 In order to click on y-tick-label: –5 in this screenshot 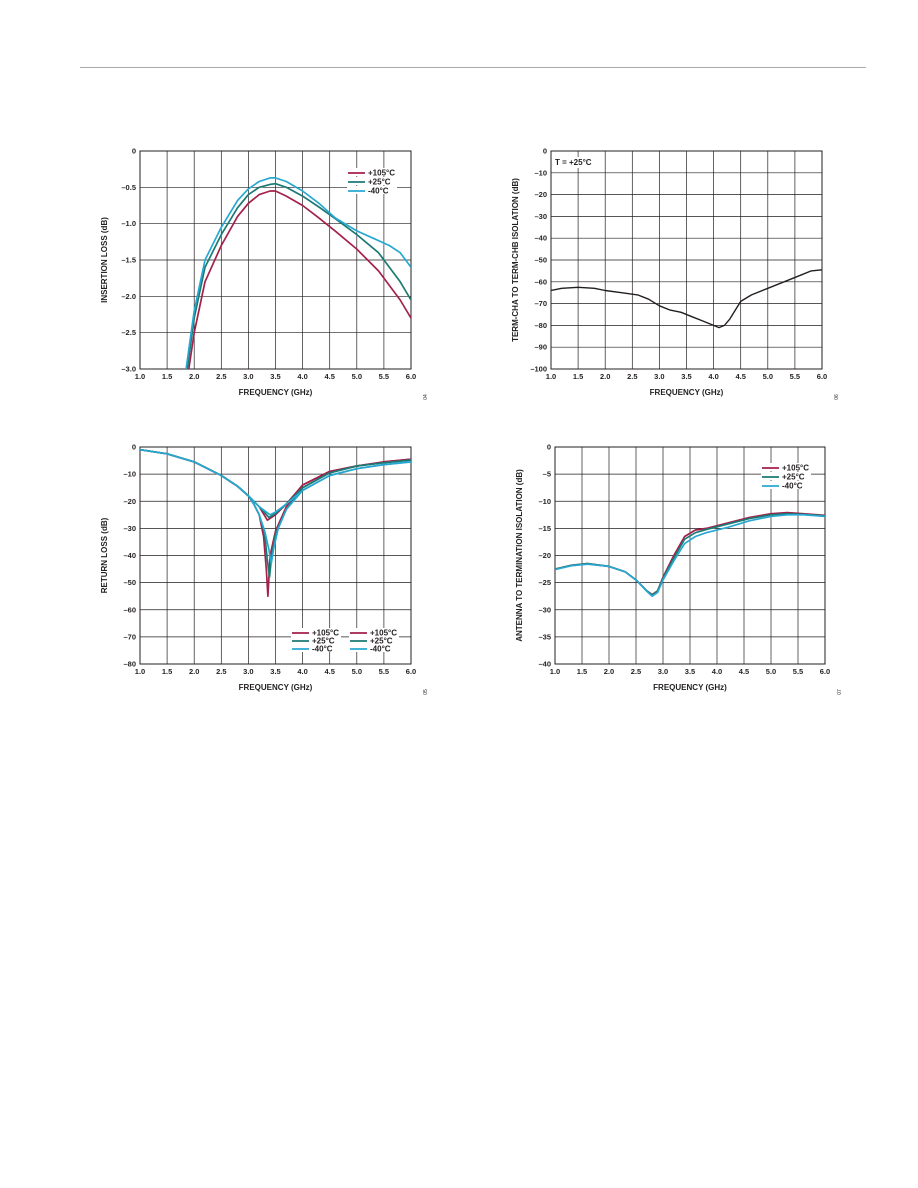, I will do `click(547, 474)`.